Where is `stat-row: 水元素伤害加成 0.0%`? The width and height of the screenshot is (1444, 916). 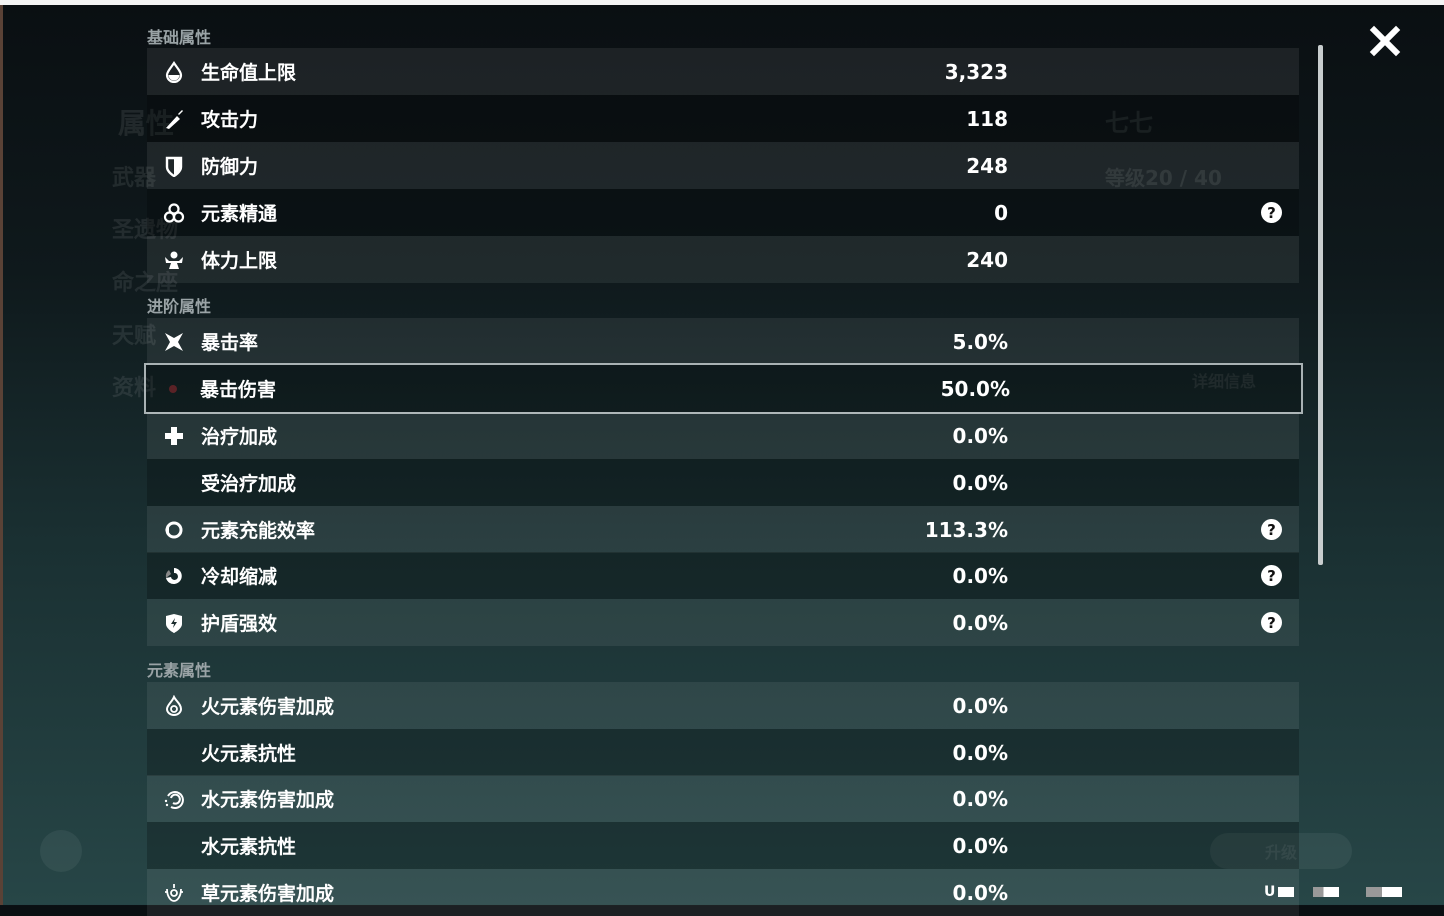 stat-row: 水元素伤害加成 0.0% is located at coordinates (723, 798).